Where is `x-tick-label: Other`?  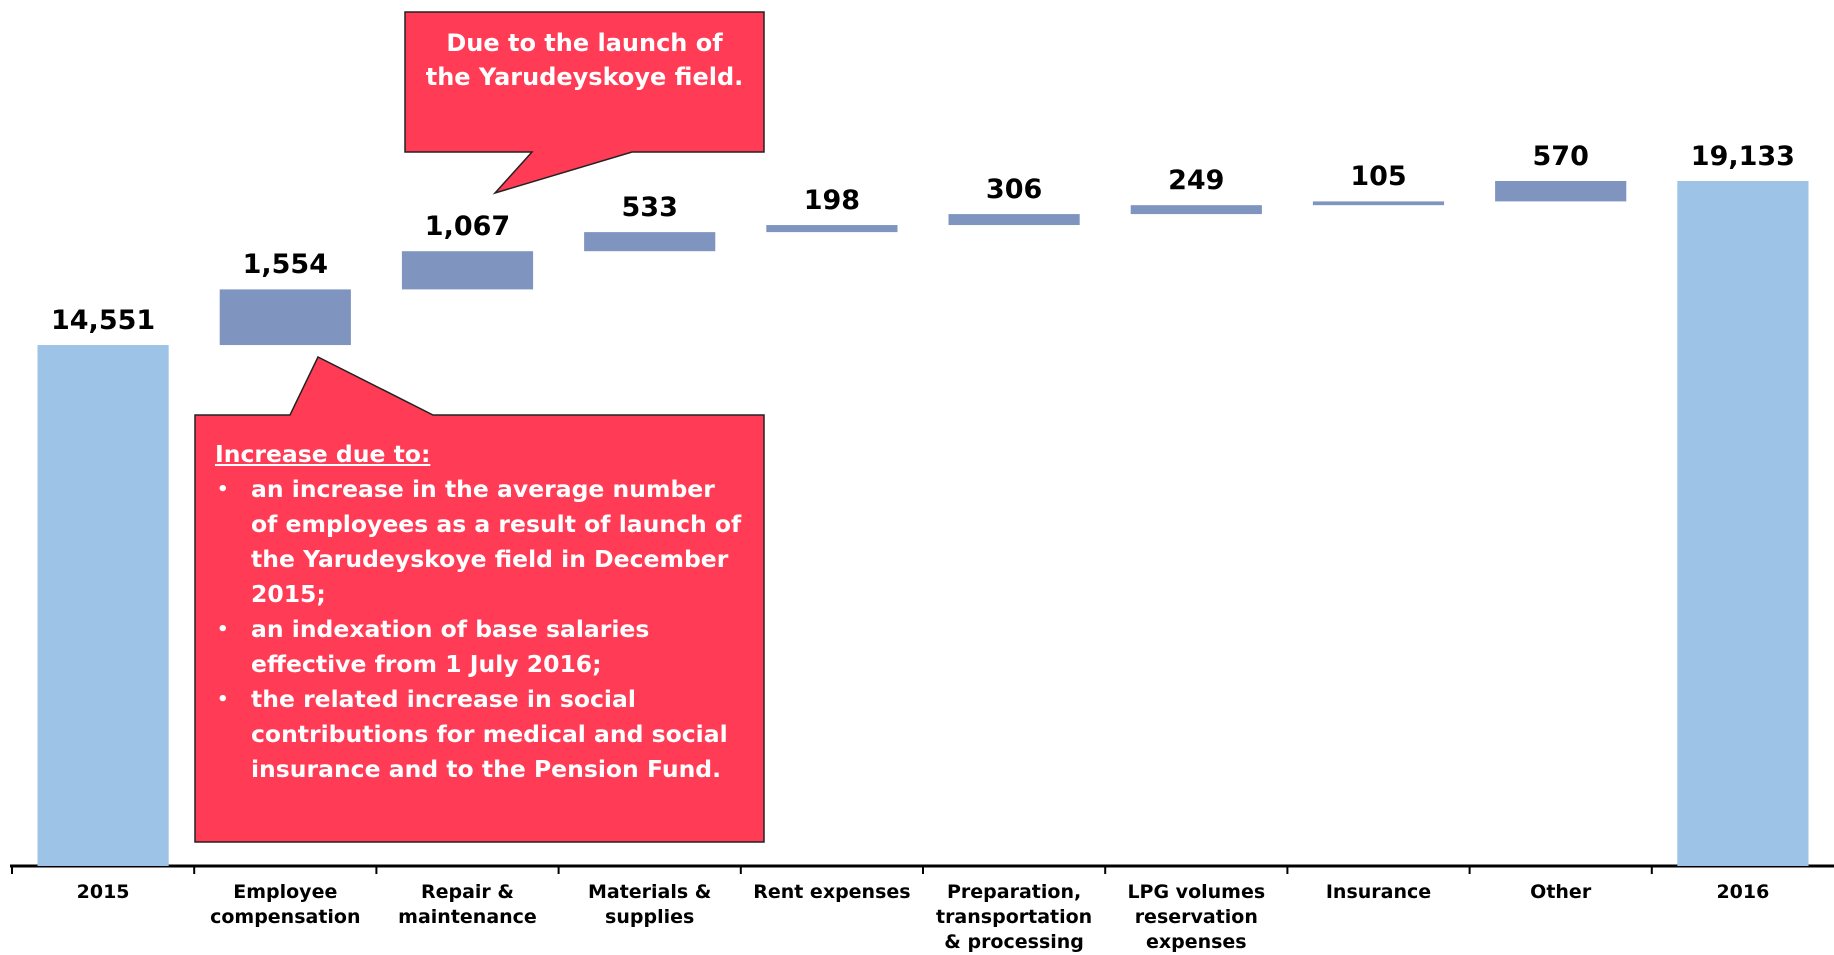 x-tick-label: Other is located at coordinates (1561, 892).